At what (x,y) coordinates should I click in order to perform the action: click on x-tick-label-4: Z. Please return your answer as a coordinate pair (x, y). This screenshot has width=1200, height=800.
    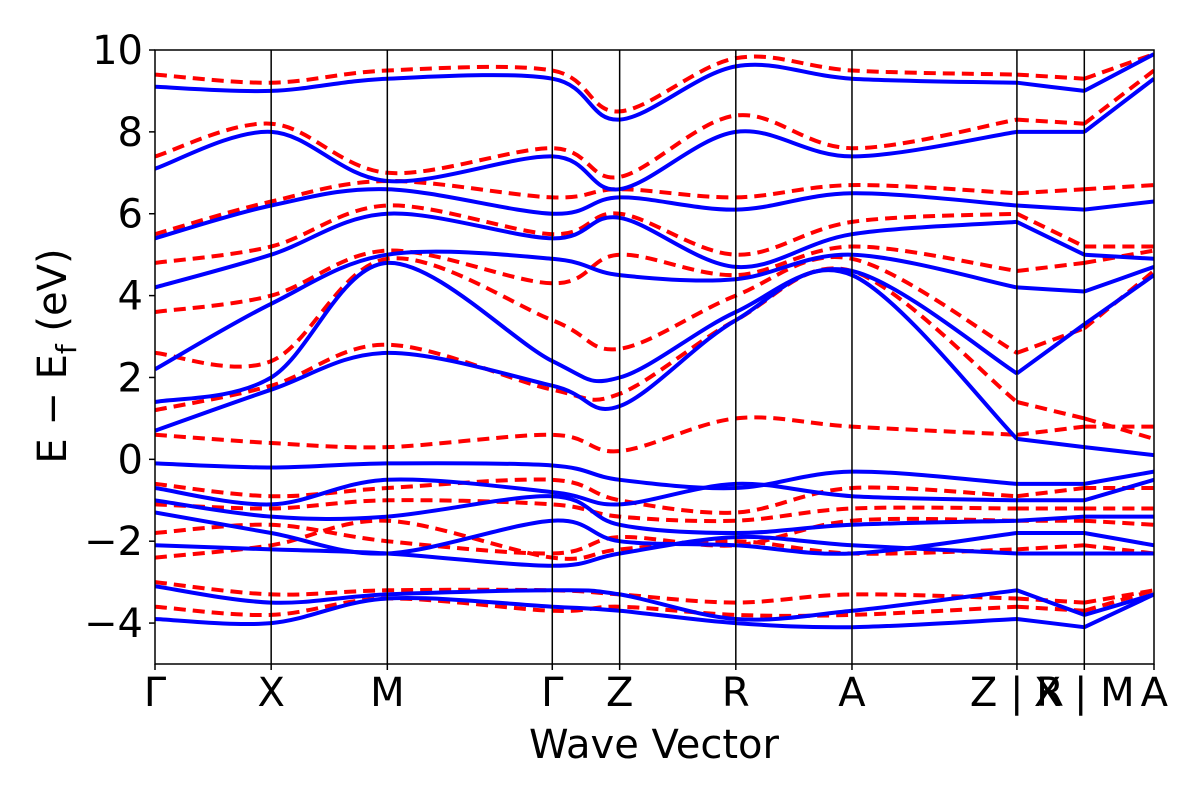
    Looking at the image, I should click on (619, 693).